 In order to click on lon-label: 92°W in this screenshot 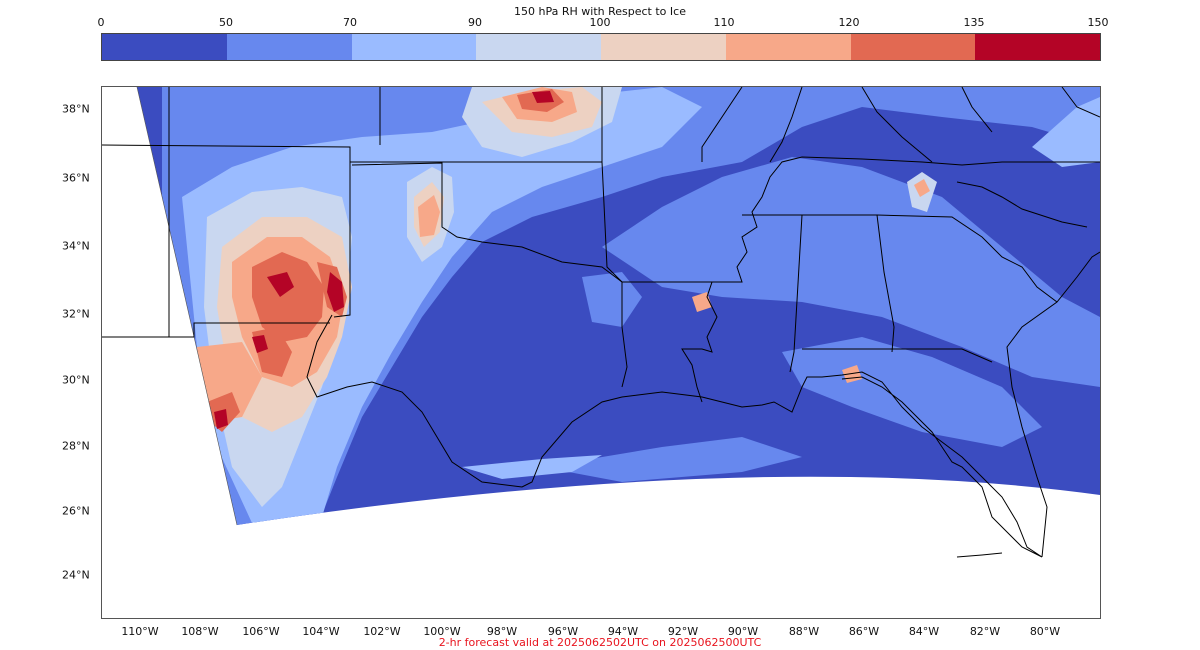, I will do `click(683, 631)`.